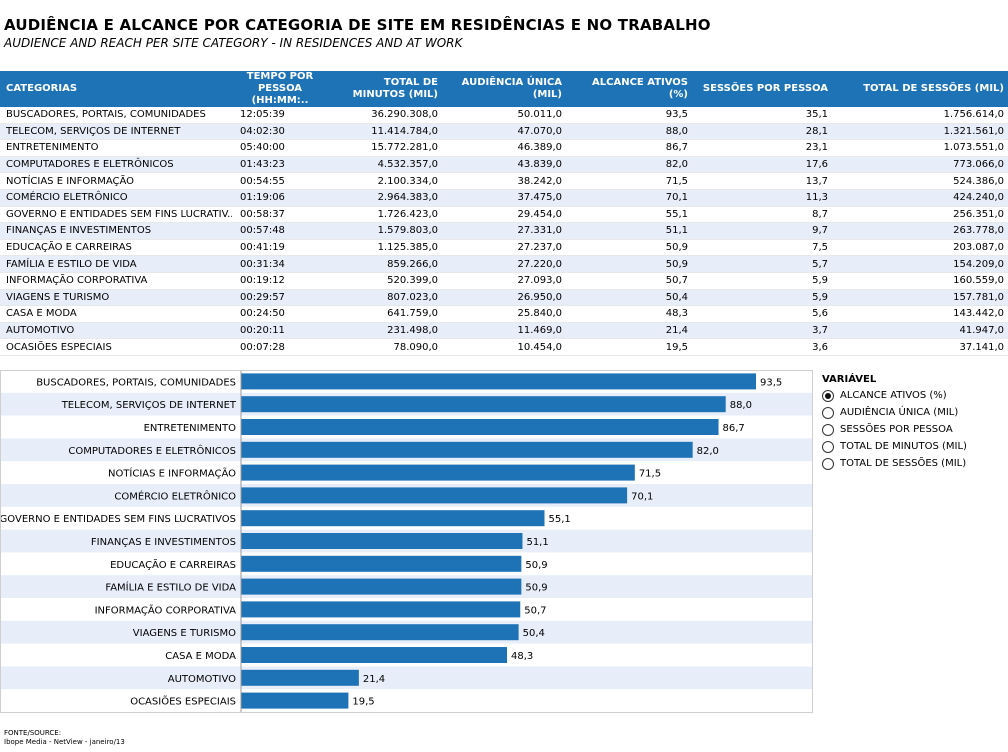 The image size is (1008, 752). What do you see at coordinates (629, 215) in the screenshot?
I see `table-cell: 55,1` at bounding box center [629, 215].